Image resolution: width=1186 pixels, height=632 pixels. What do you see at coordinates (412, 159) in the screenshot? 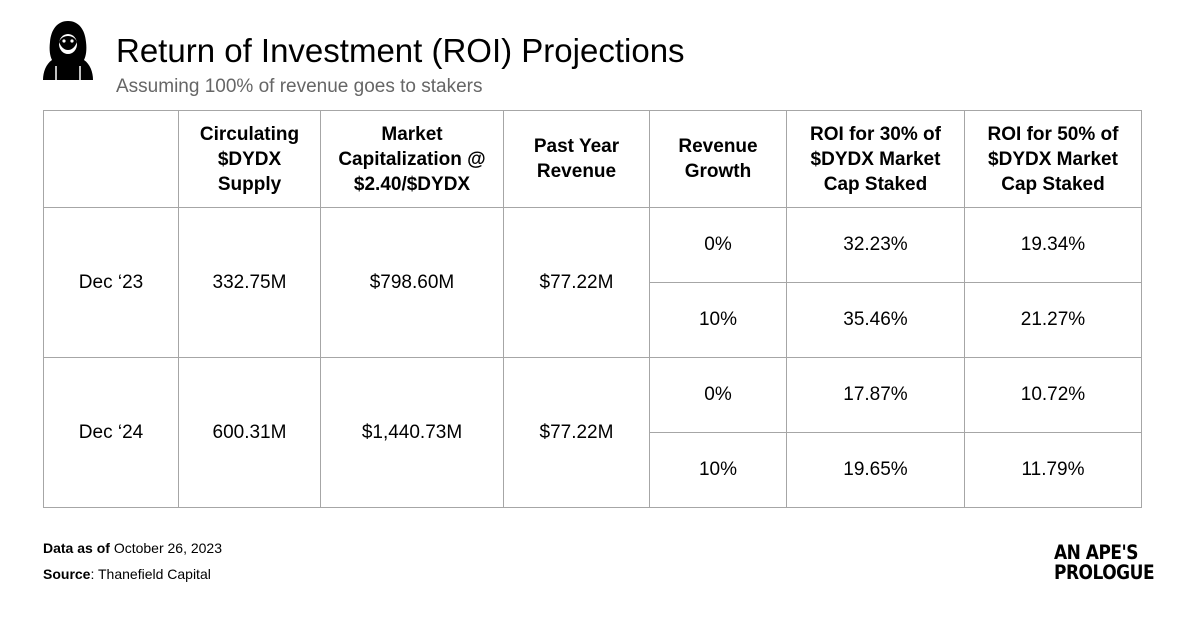
I see `column-header-market-cap: Market Capitalization @ $2.40/$DYDX` at bounding box center [412, 159].